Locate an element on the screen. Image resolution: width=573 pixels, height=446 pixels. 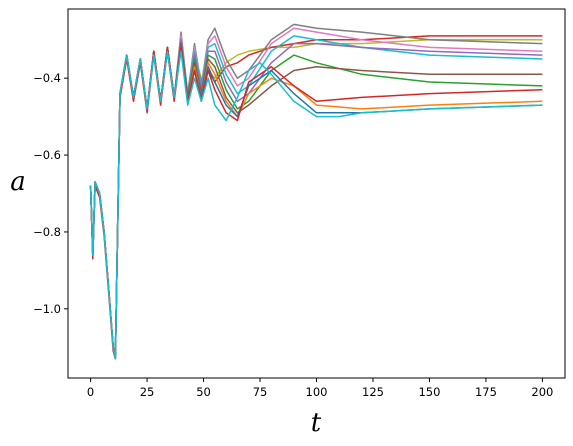
x-tick-label: 100 is located at coordinates (317, 392).